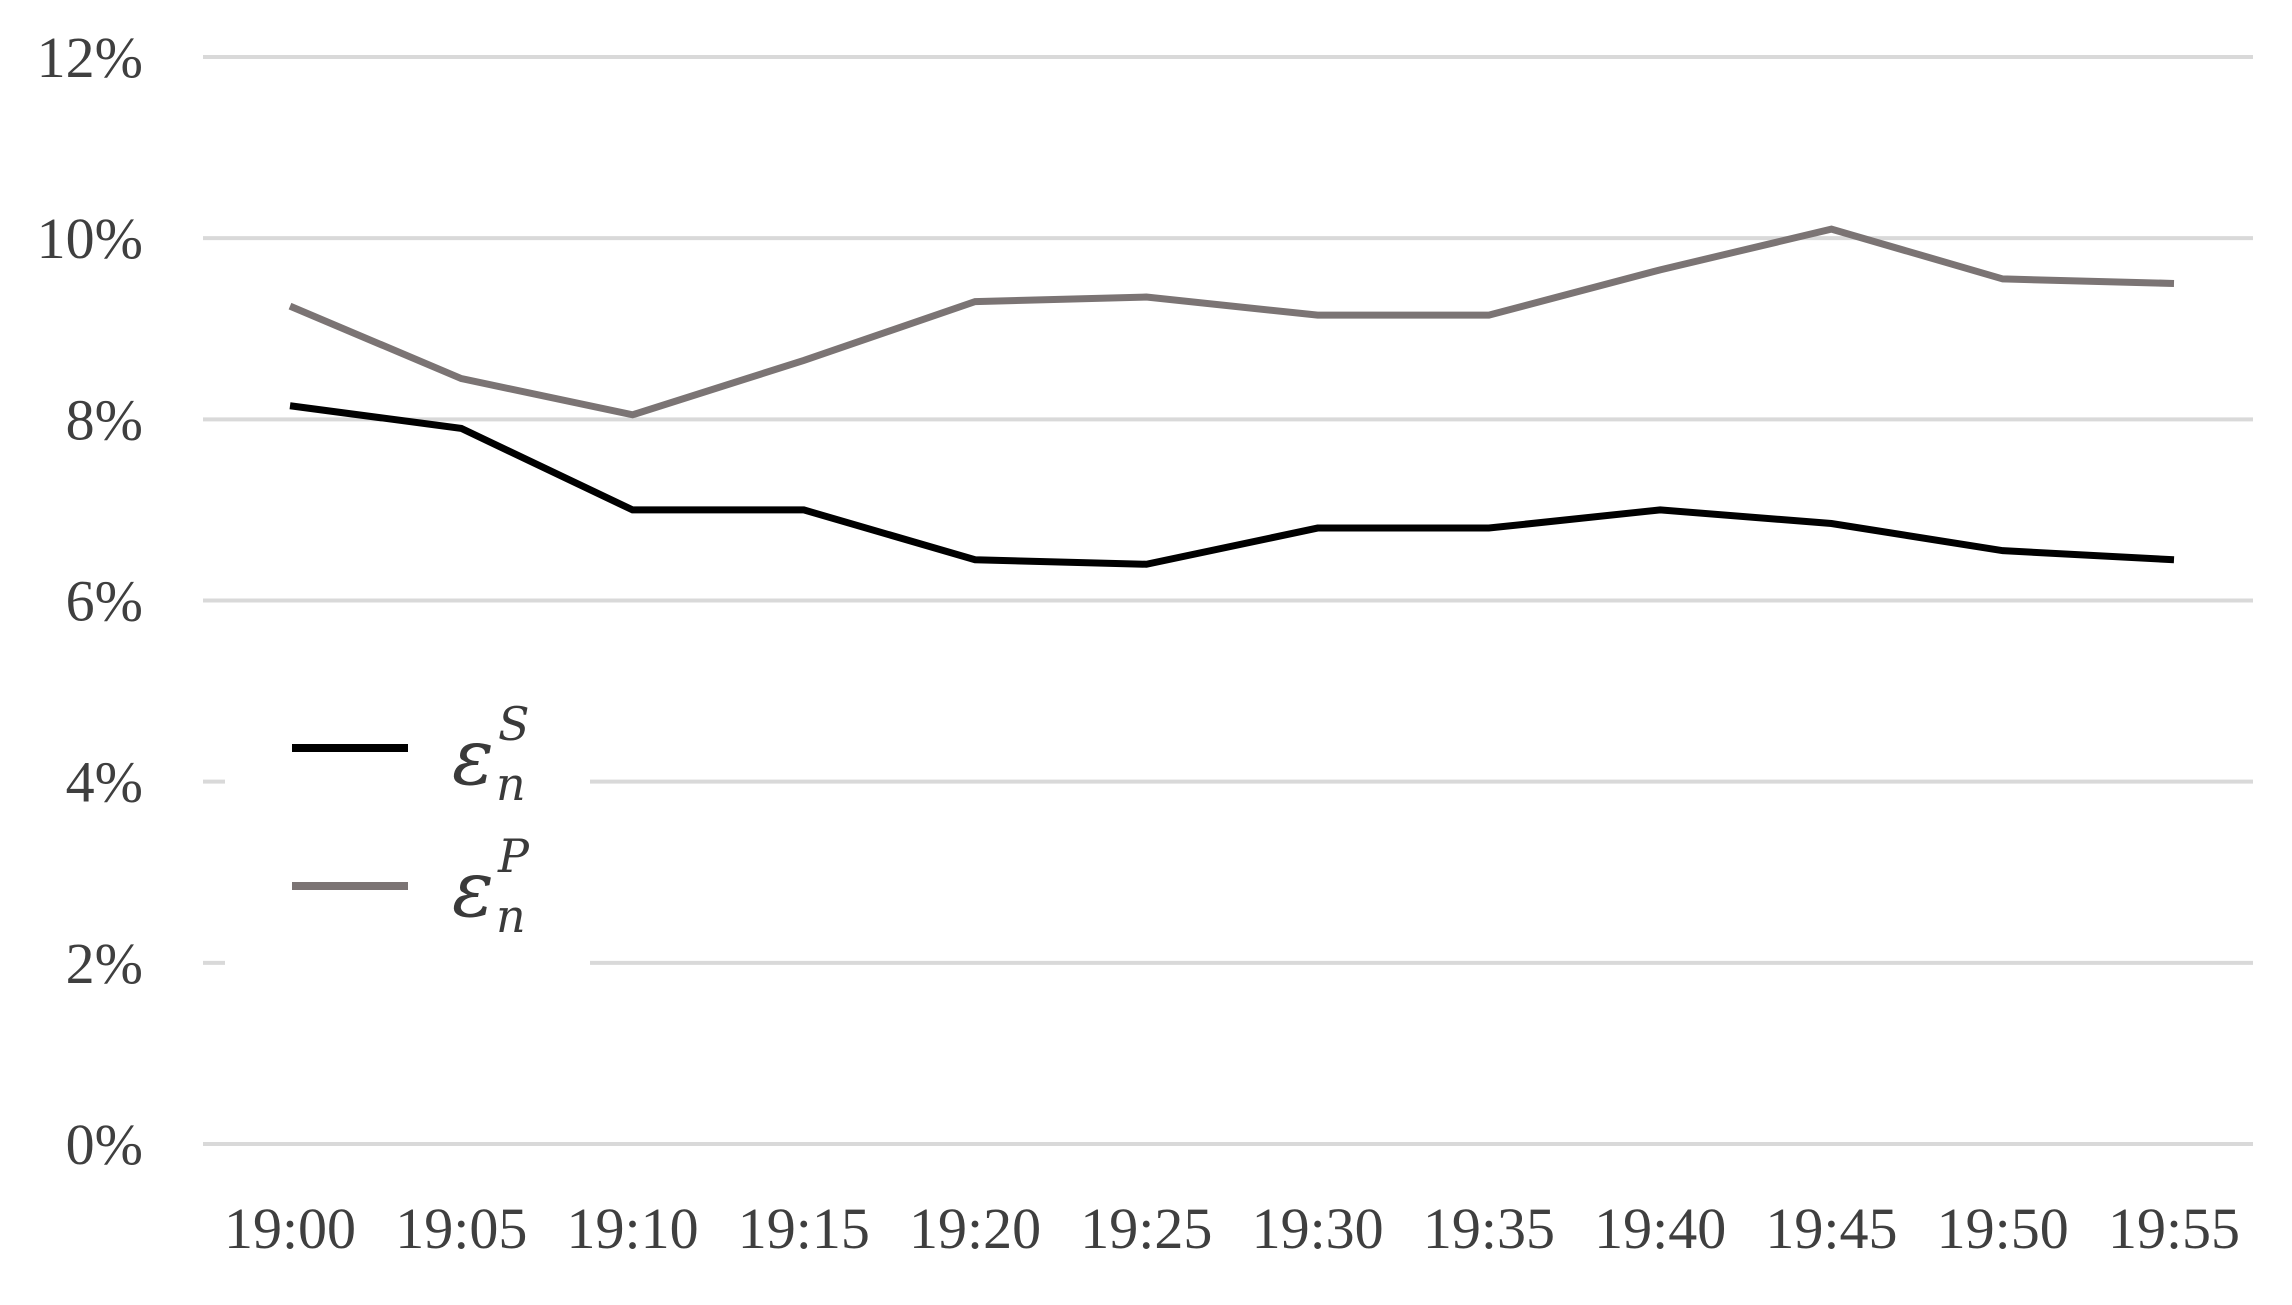  Describe the element at coordinates (104, 782) in the screenshot. I see `y-axis-tick: 4%` at that location.